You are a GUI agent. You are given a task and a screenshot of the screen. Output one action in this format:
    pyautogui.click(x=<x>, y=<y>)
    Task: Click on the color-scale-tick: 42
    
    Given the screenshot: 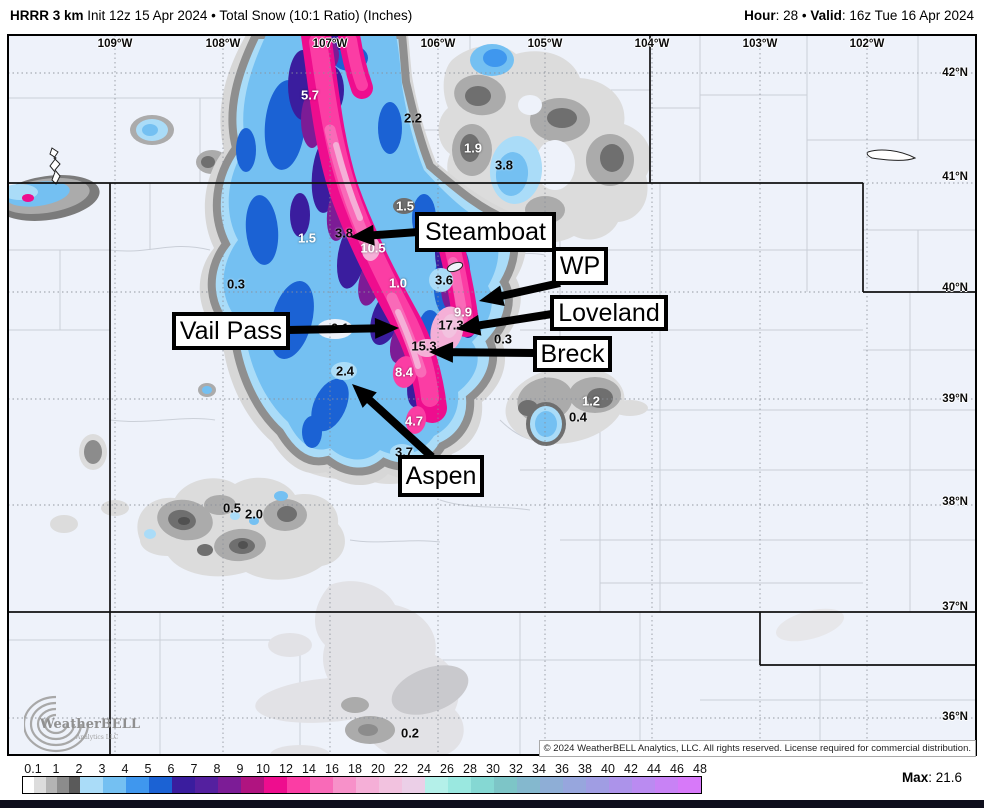 What is the action you would take?
    pyautogui.click(x=631, y=769)
    